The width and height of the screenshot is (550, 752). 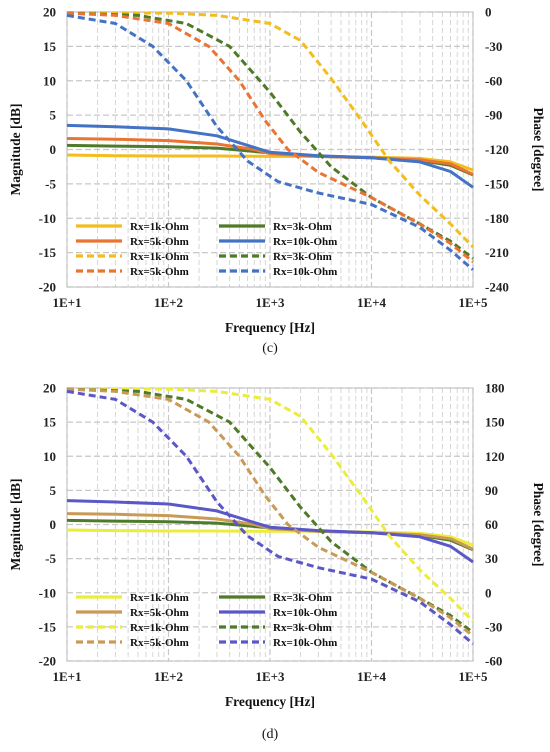 What do you see at coordinates (491, 524) in the screenshot?
I see `y2-tick-label: 60` at bounding box center [491, 524].